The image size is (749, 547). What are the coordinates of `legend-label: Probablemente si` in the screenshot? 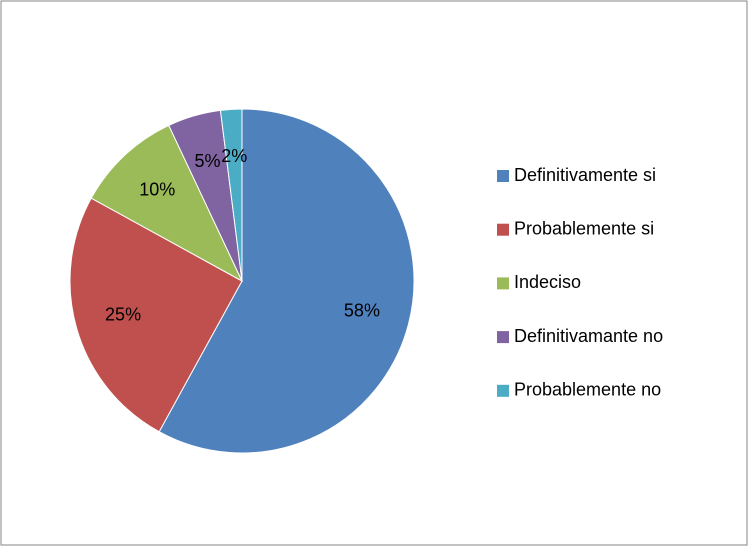 It's located at (584, 228).